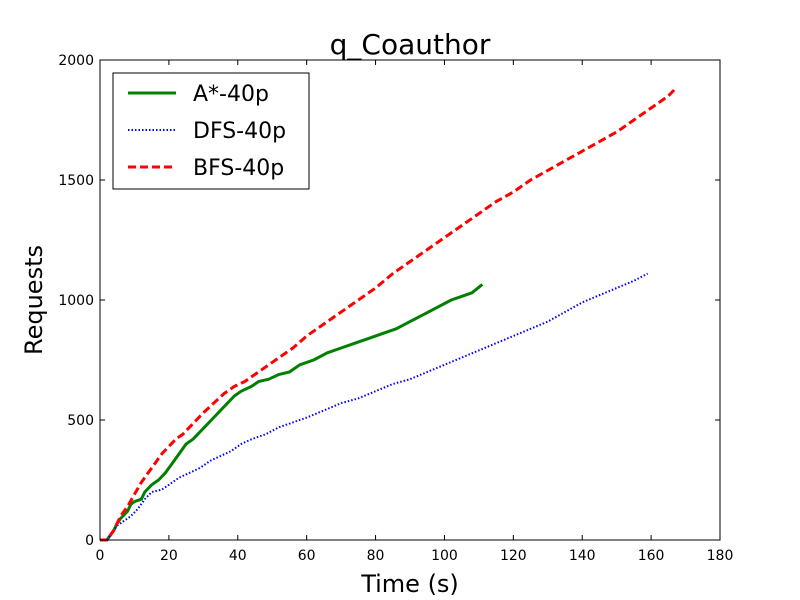  What do you see at coordinates (238, 556) in the screenshot?
I see `x-tick-label: 40` at bounding box center [238, 556].